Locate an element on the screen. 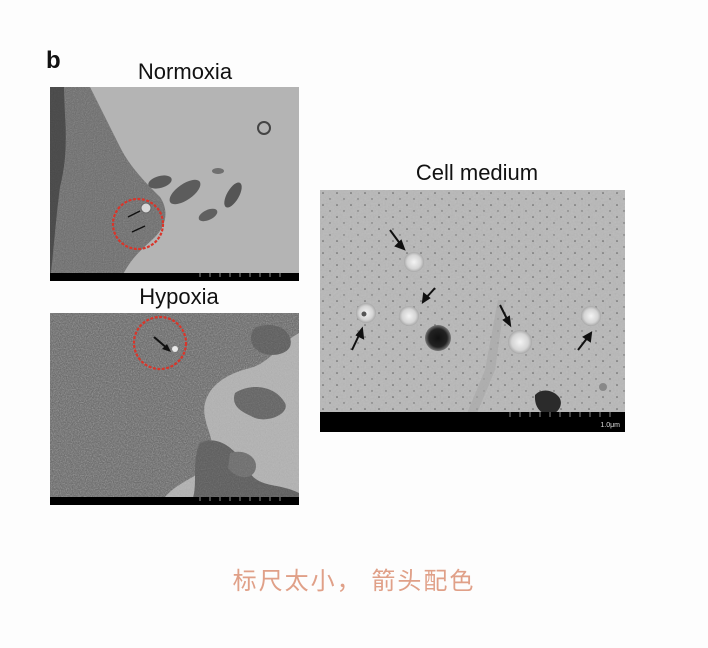 This screenshot has width=708, height=648. panel-letter: b is located at coordinates (53, 61).